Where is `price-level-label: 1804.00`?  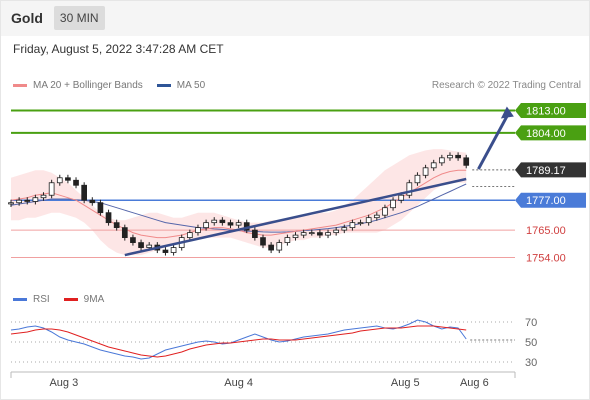 price-level-label: 1804.00 is located at coordinates (546, 134).